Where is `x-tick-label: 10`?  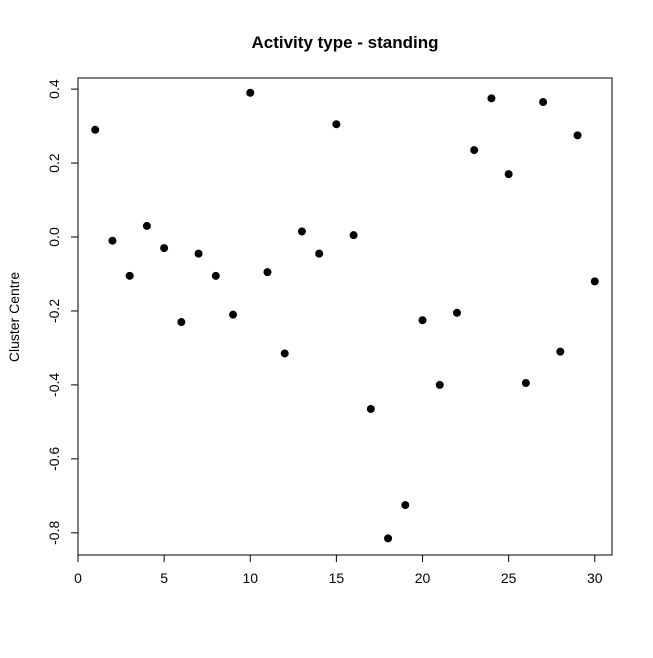 x-tick-label: 10 is located at coordinates (250, 578).